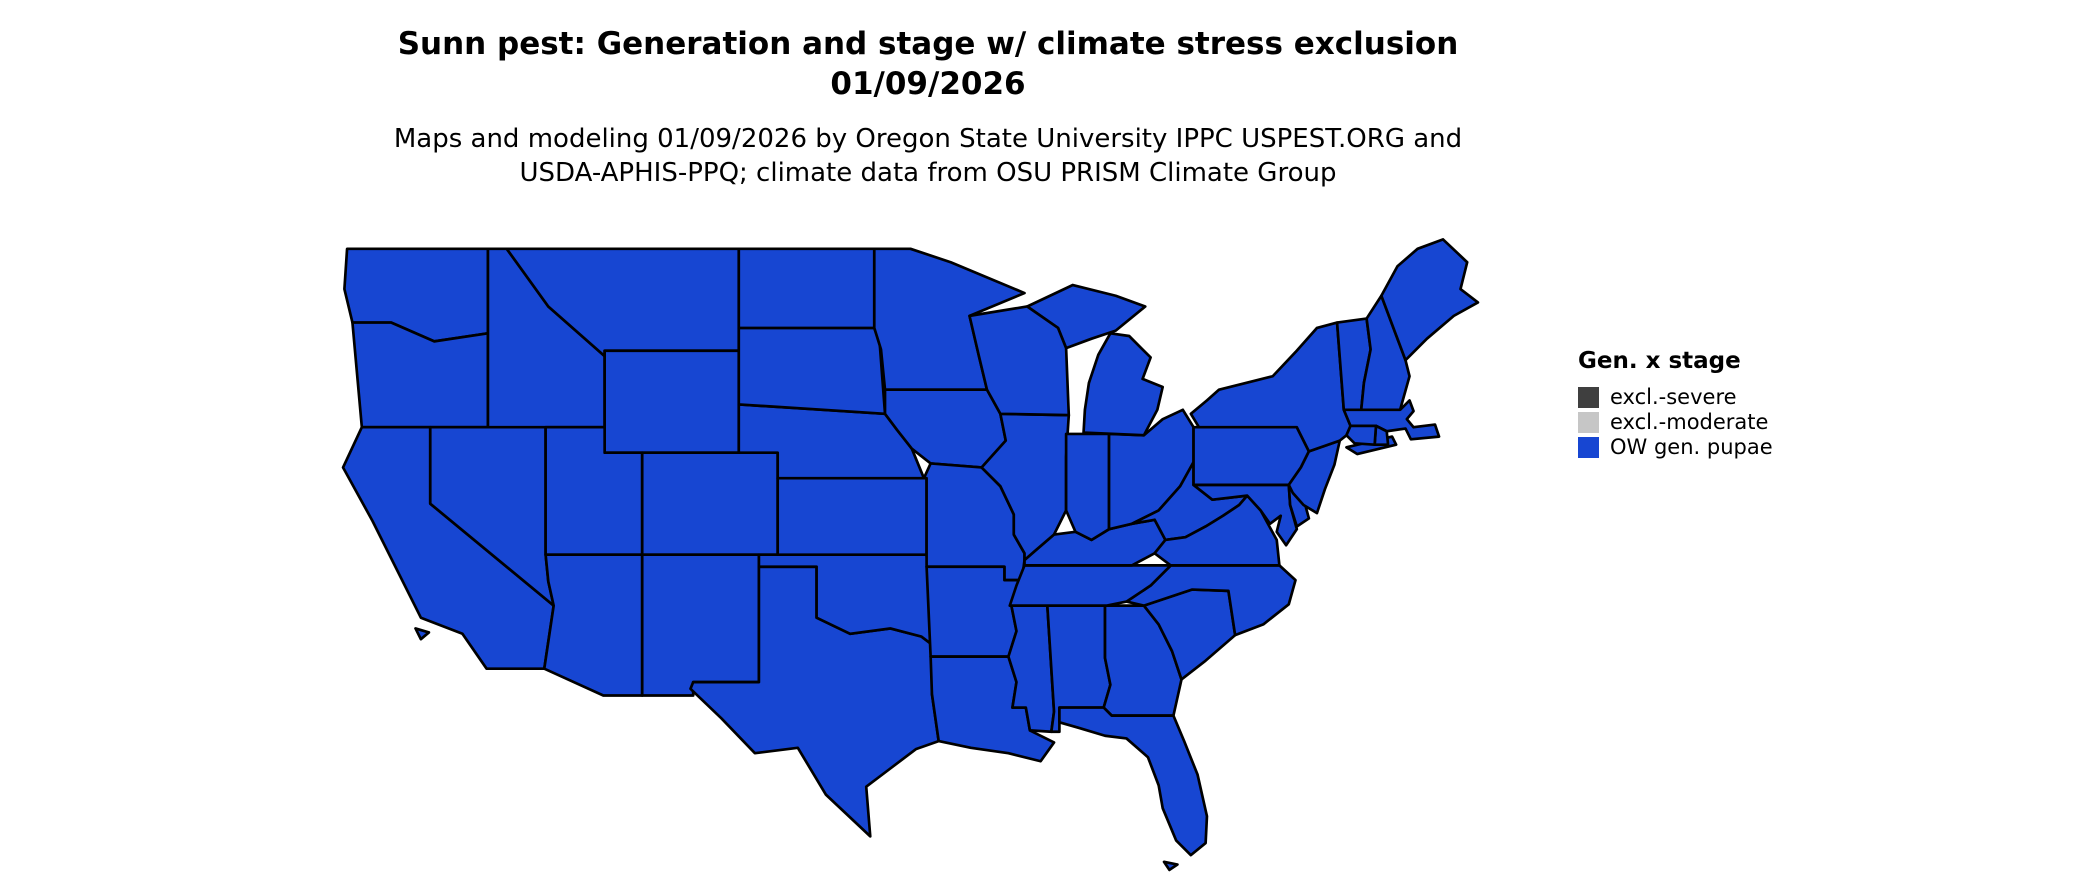  Describe the element at coordinates (420, 375) in the screenshot. I see `state-or` at that location.